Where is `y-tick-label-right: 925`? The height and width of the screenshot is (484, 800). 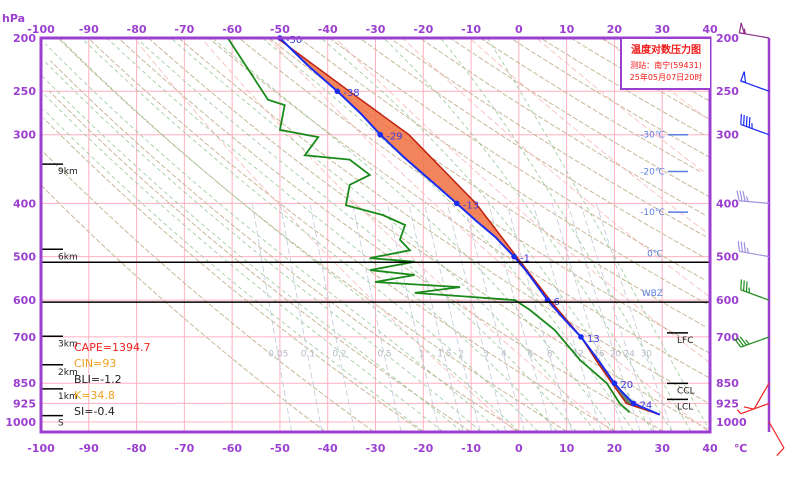 y-tick-label-right: 925 is located at coordinates (727, 403).